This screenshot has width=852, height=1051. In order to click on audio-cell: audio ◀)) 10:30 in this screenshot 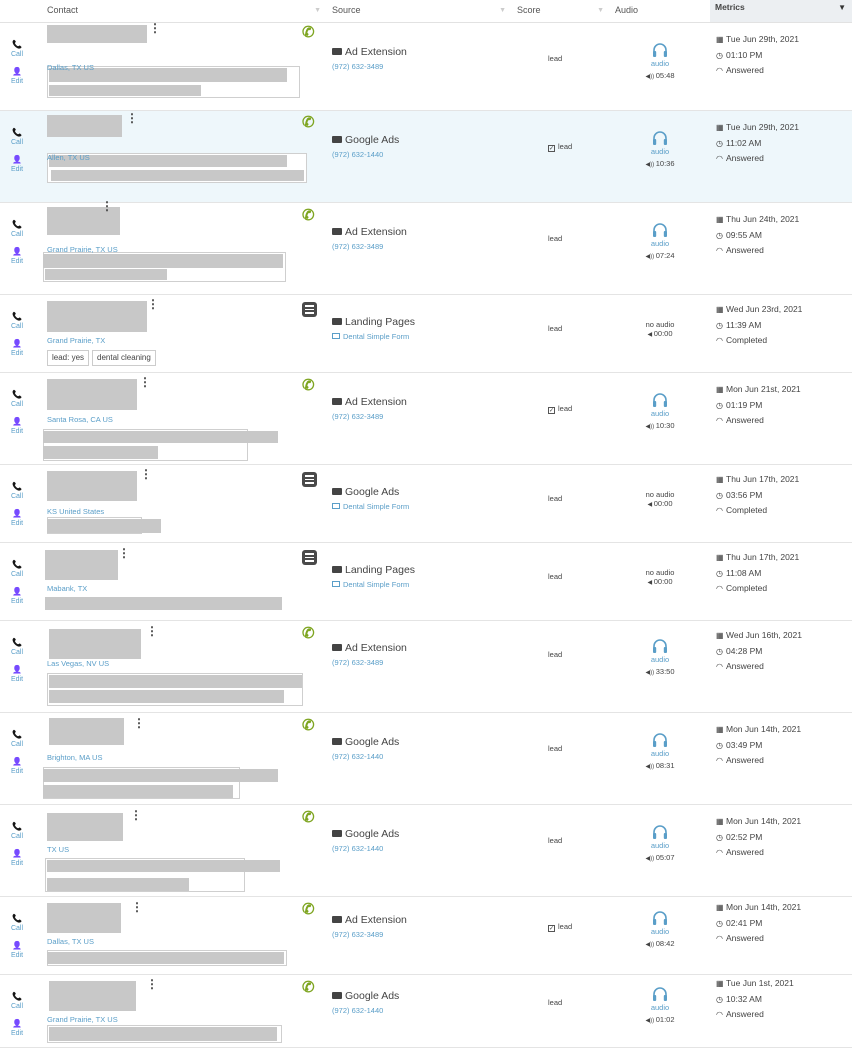, I will do `click(660, 410)`.